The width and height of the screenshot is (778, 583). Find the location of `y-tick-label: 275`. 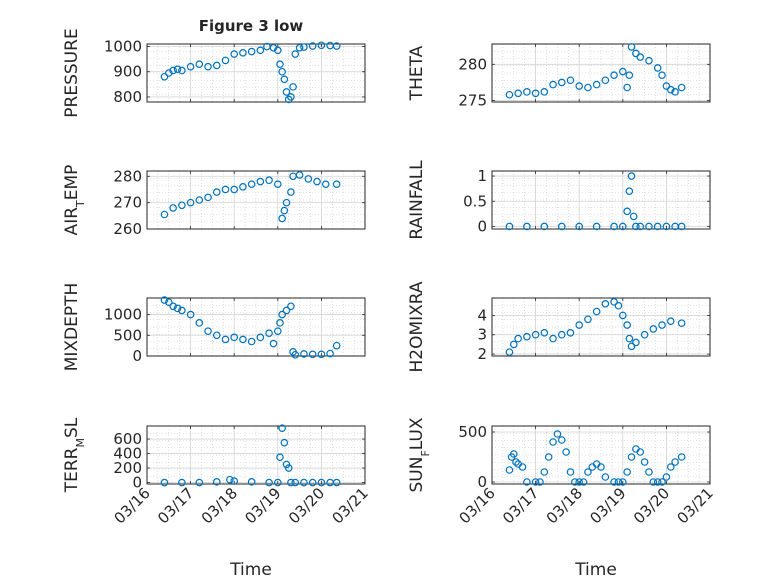

y-tick-label: 275 is located at coordinates (472, 101).